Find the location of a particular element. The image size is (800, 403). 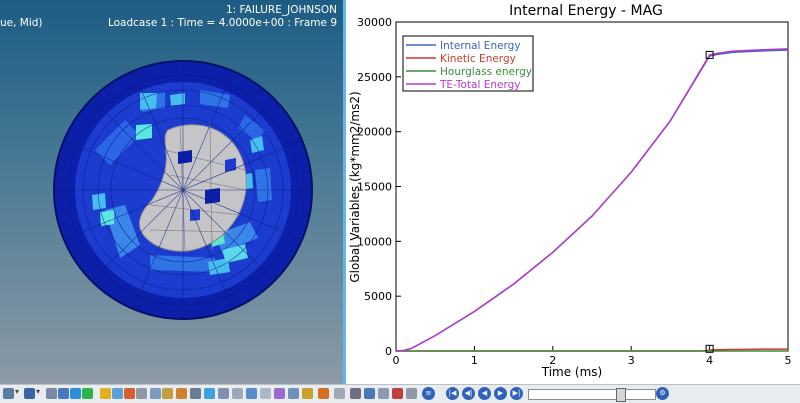

next-frame-button: ▶| is located at coordinates (516, 393).